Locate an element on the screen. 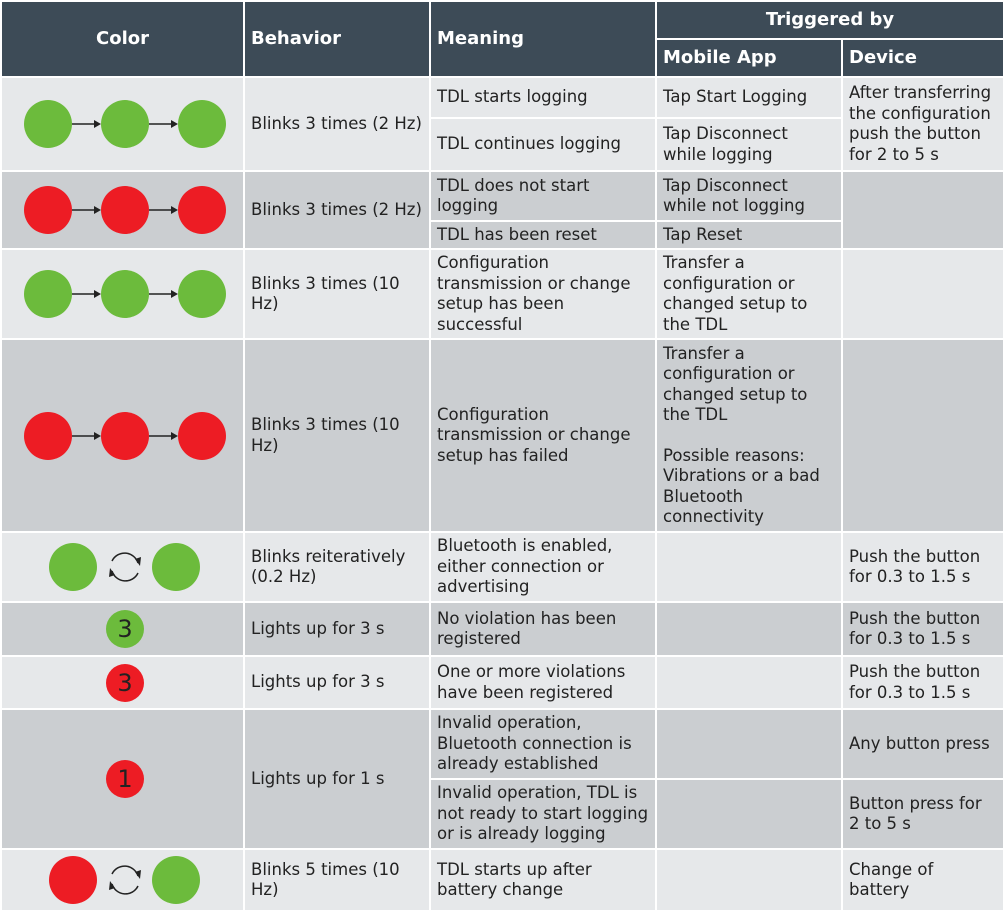  led-icon: 3 is located at coordinates (125, 629).